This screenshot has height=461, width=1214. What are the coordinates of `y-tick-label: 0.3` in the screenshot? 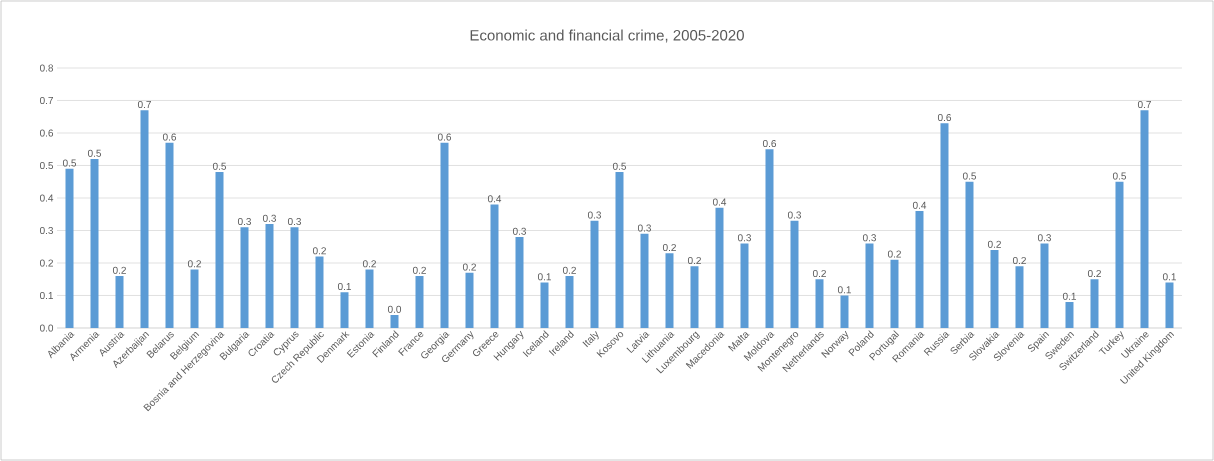 It's located at (46, 230).